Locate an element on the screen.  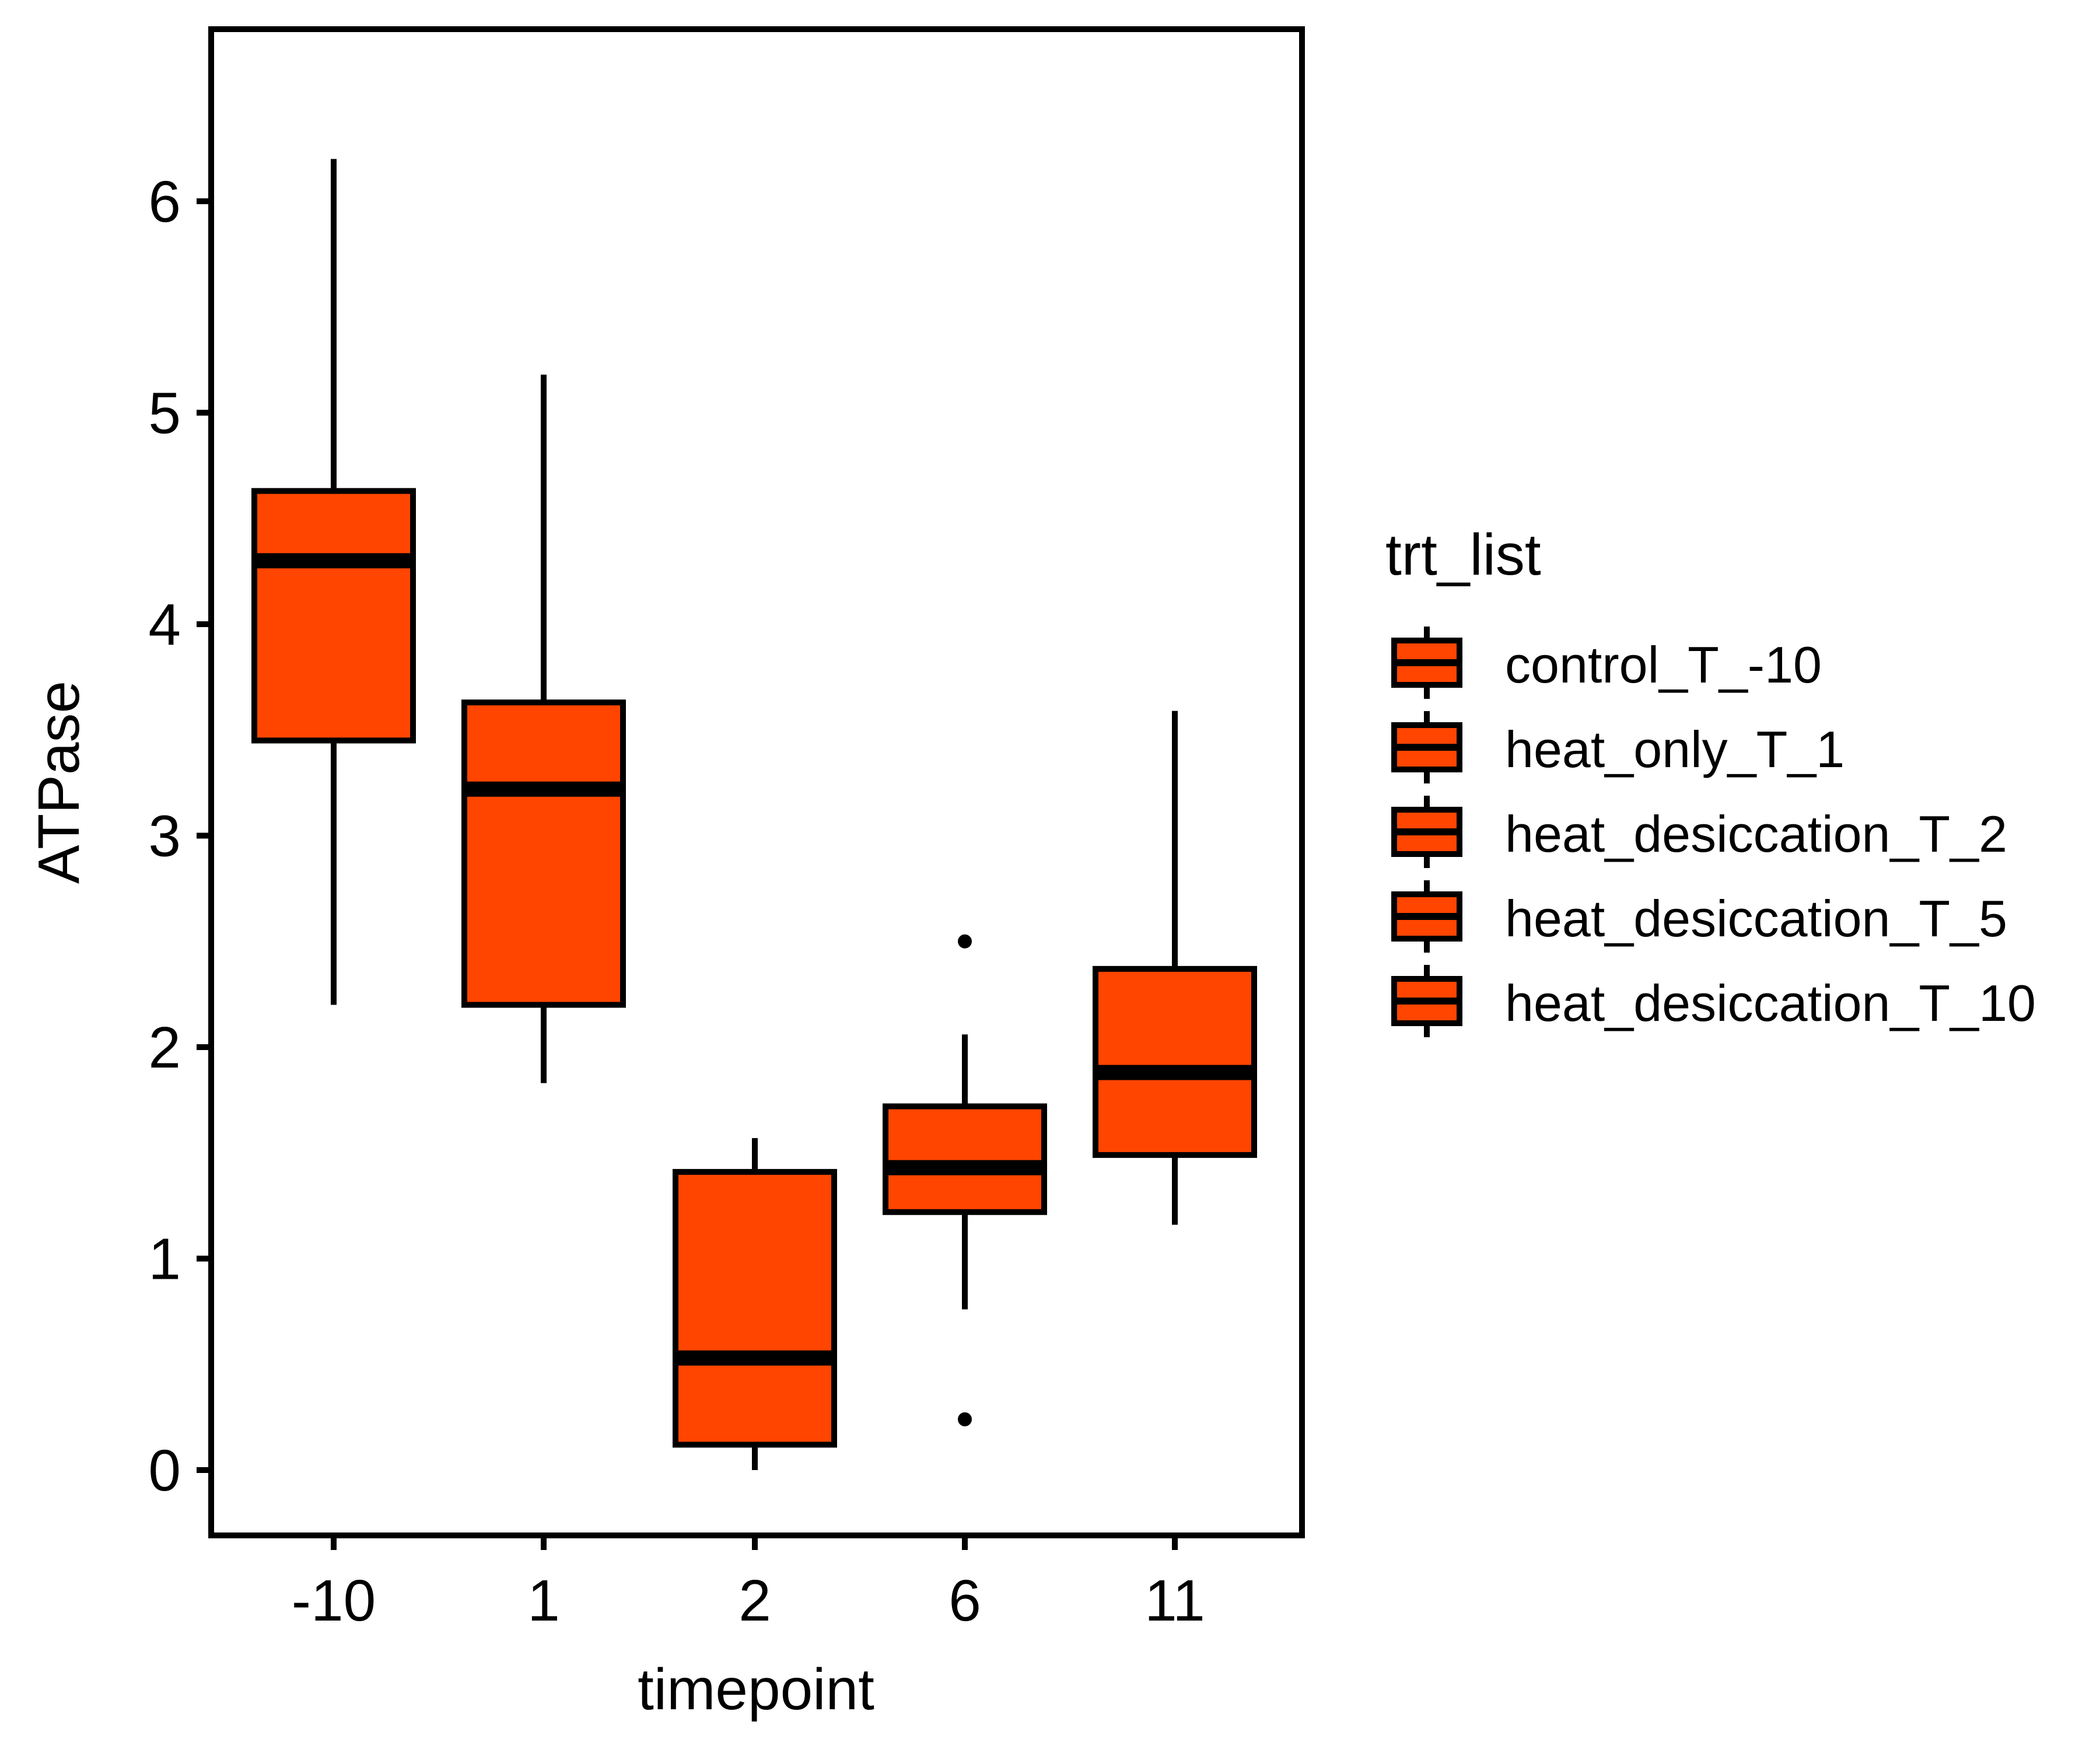
legend-item: heat_desiccation_T_2 is located at coordinates (1699, 832).